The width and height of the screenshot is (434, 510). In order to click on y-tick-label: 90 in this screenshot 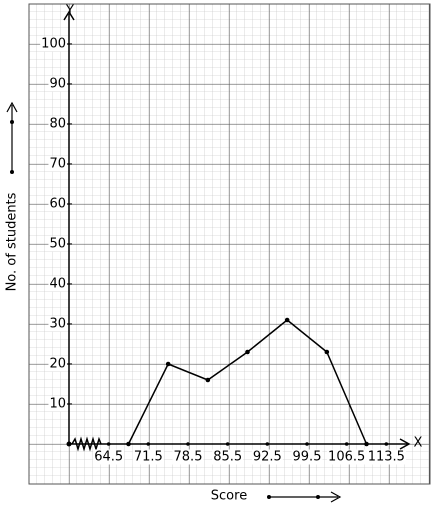, I will do `click(57, 84)`.